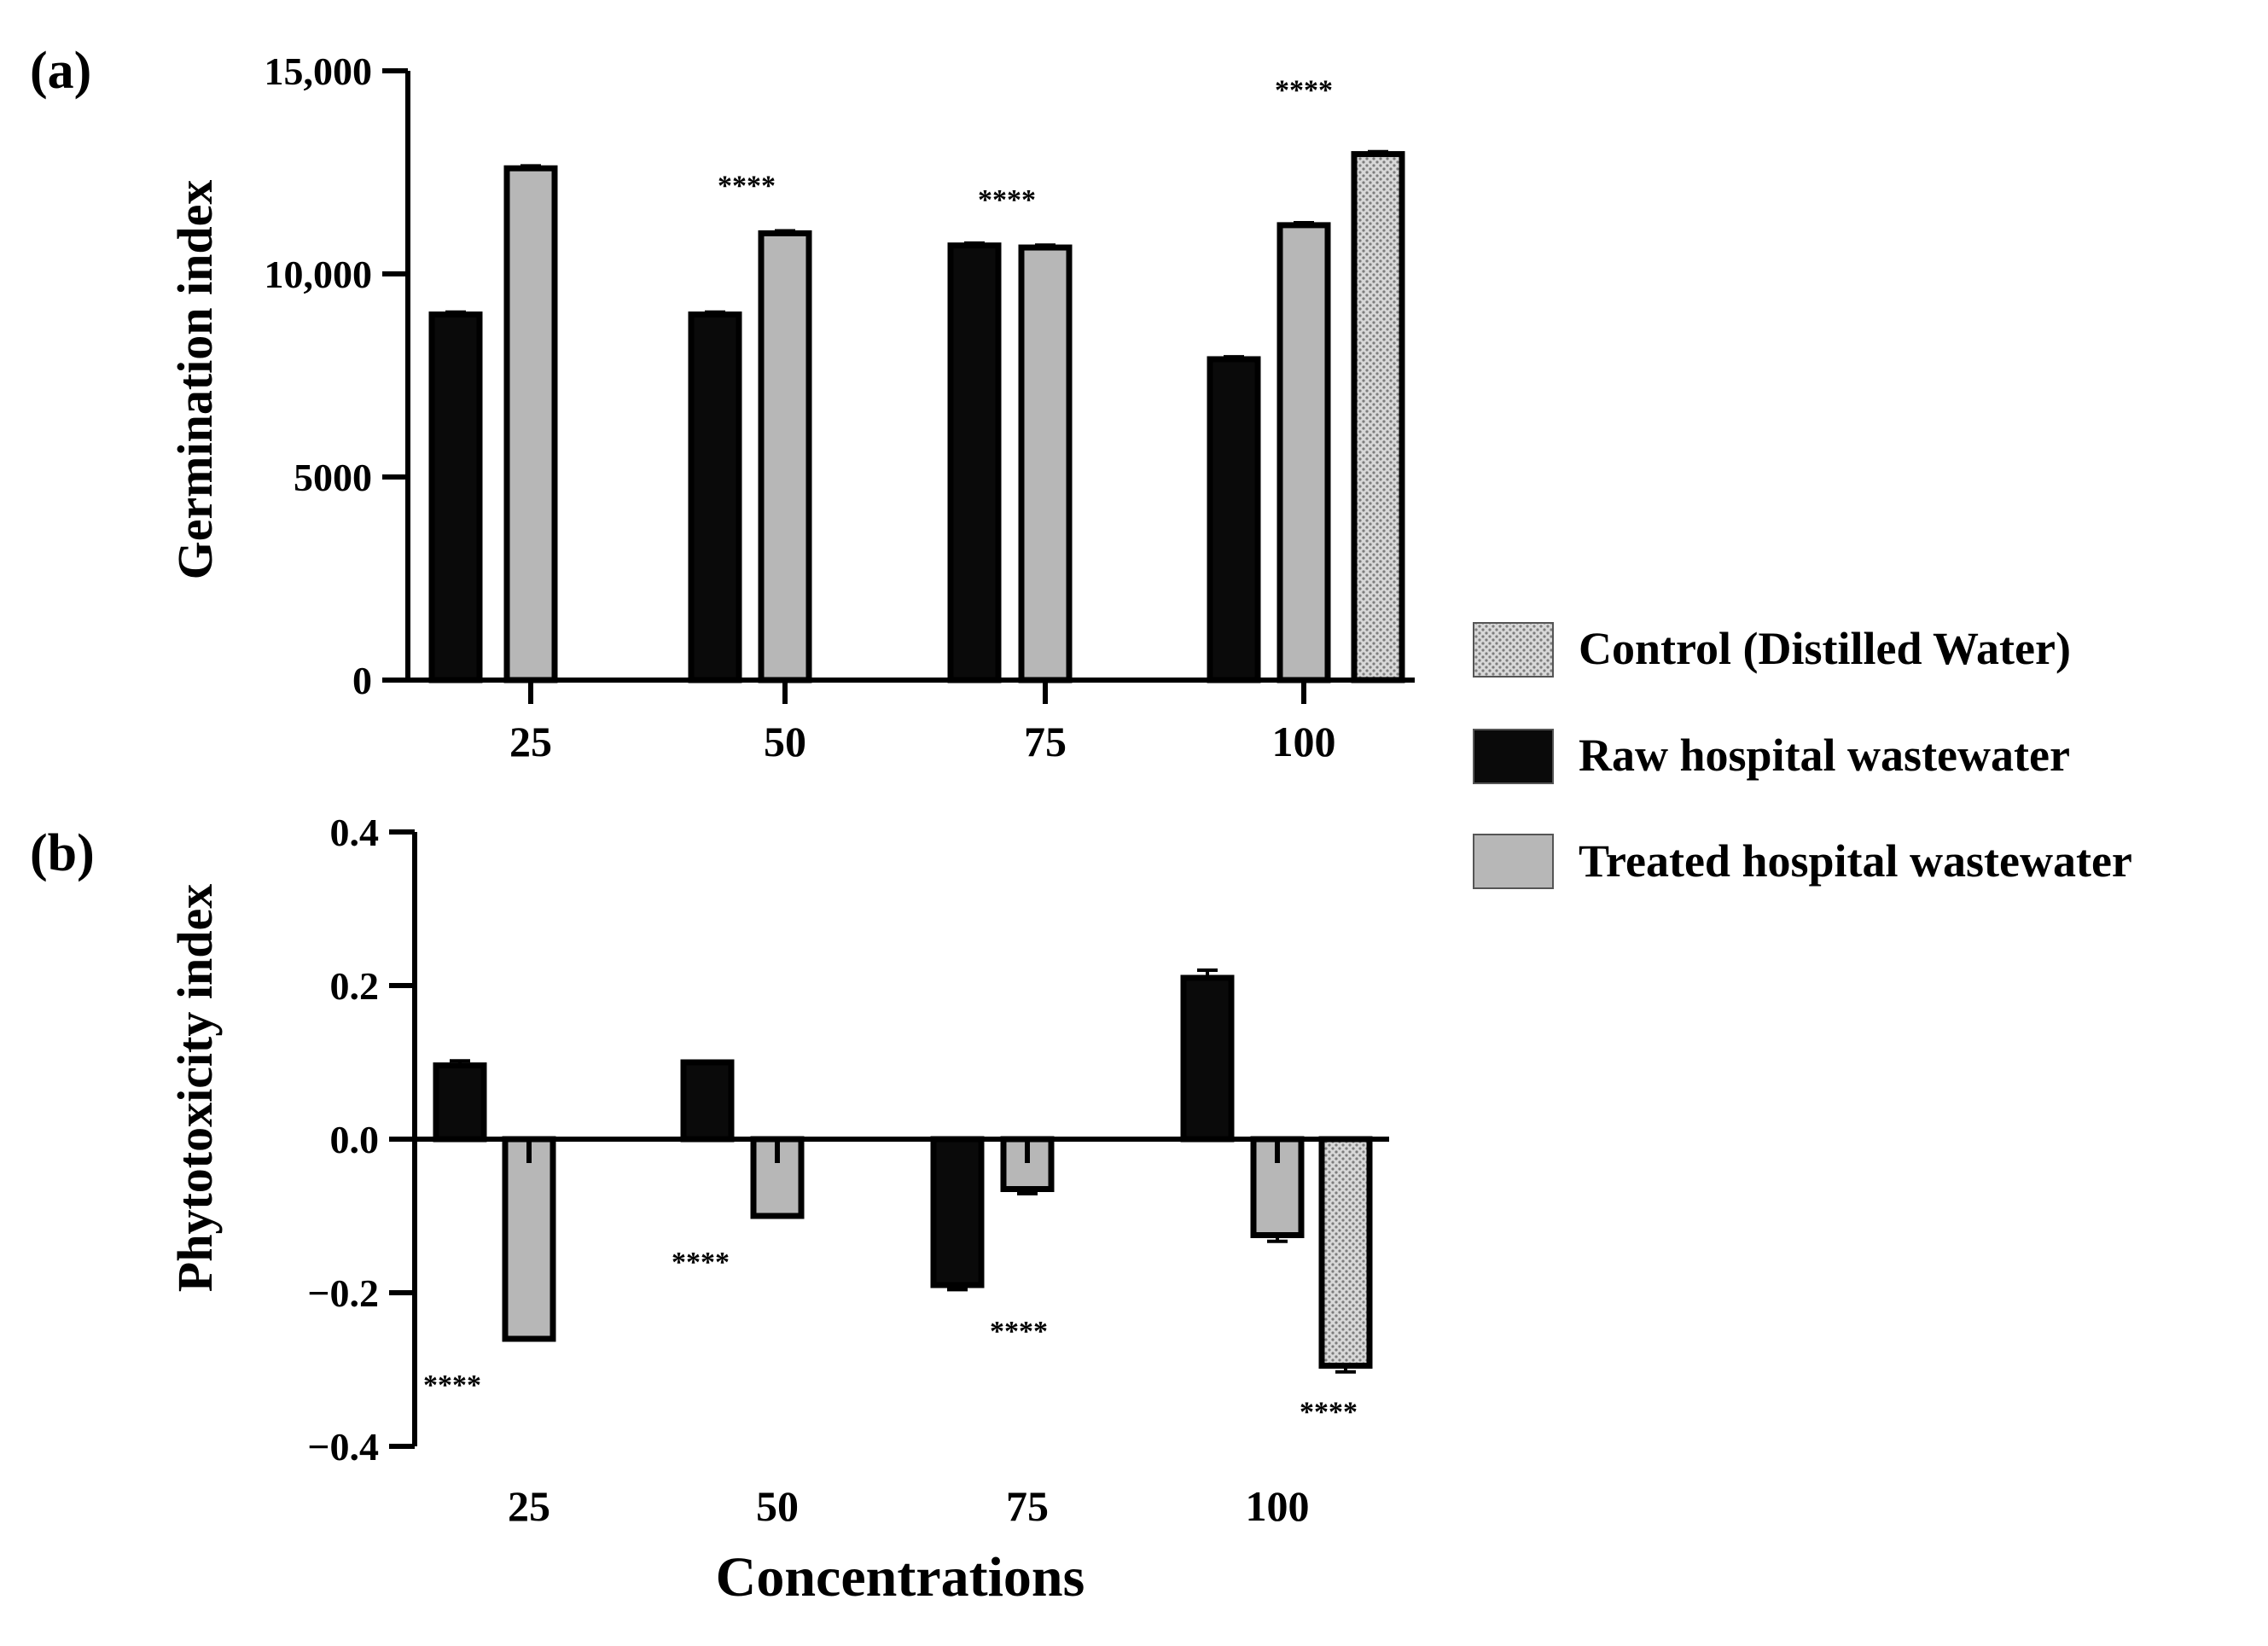  Describe the element at coordinates (355, 833) in the screenshot. I see `y-tick-label-b: 0.4` at that location.